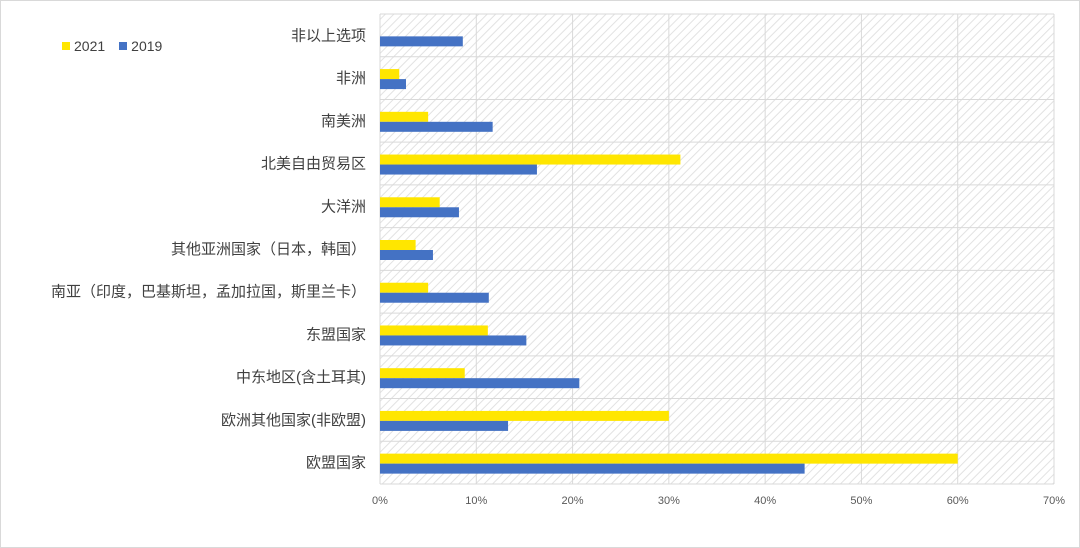 The height and width of the screenshot is (548, 1080). Describe the element at coordinates (476, 501) in the screenshot. I see `x-tick-label: 10%` at that location.